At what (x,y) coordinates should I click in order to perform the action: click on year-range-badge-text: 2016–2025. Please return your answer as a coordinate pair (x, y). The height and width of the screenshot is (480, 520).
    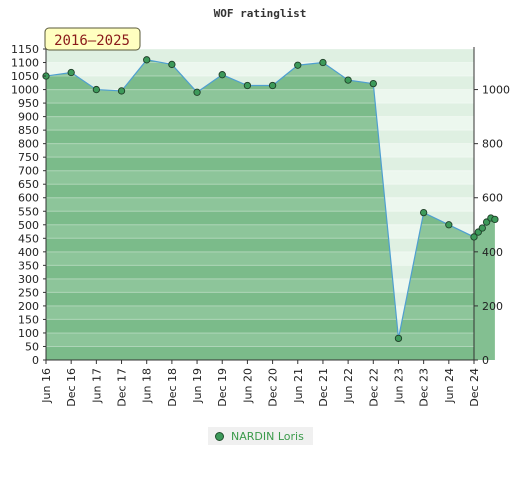
    Looking at the image, I should click on (92, 41).